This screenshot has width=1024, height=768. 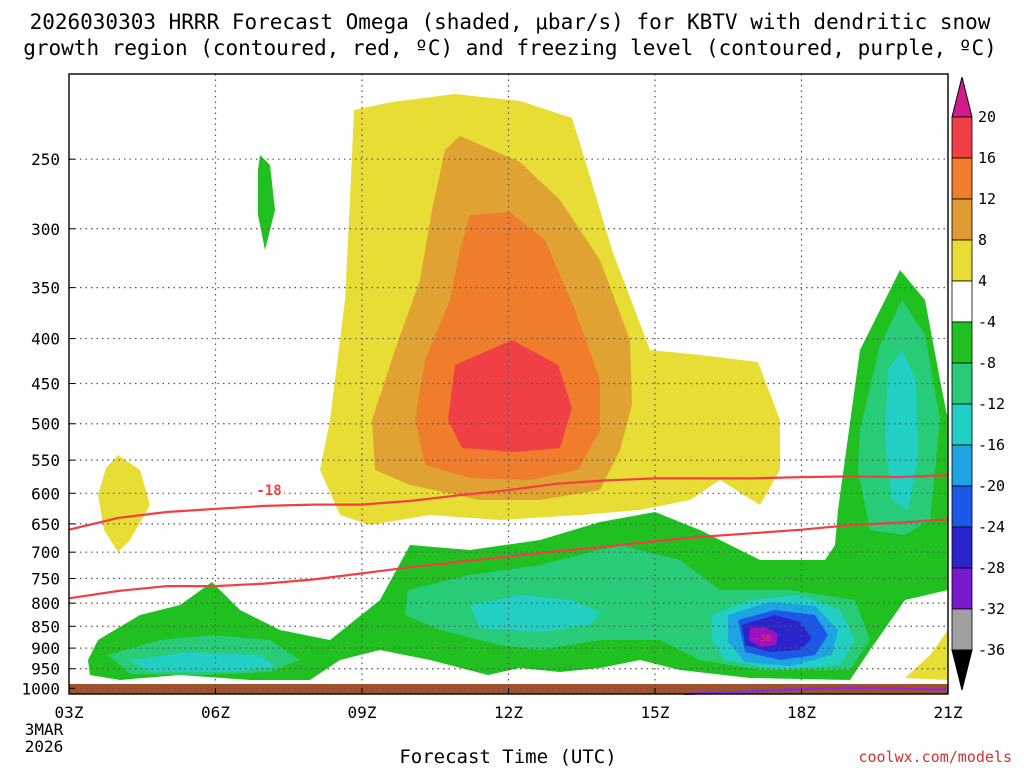 I want to click on x-tick-label-18Z: 18Z, so click(x=801, y=712).